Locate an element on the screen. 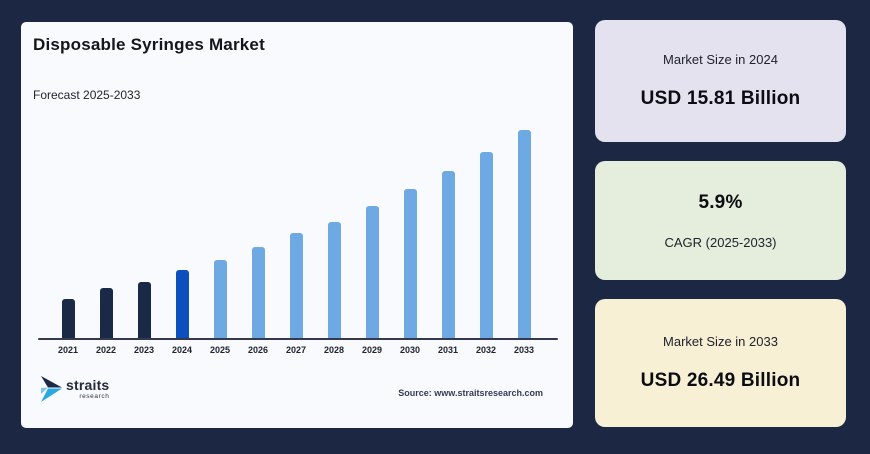 The height and width of the screenshot is (454, 870). x-label-2029: 2029 is located at coordinates (372, 350).